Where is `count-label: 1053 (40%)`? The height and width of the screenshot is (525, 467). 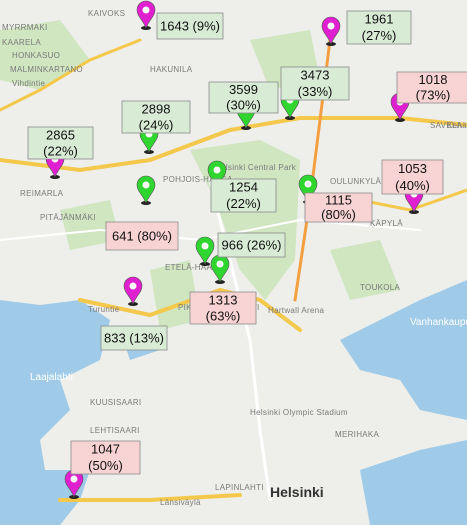
count-label: 1053 (40%) is located at coordinates (412, 177).